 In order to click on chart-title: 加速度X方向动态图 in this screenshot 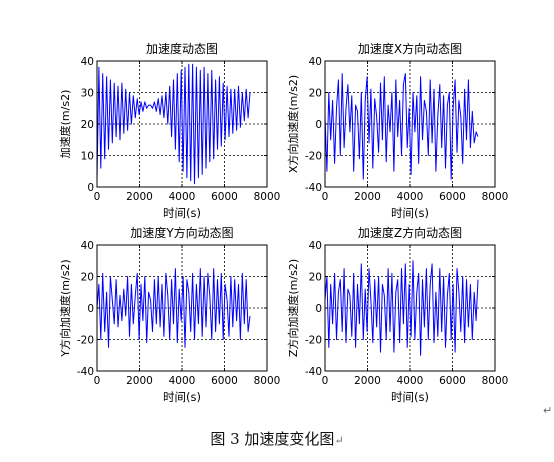, I will do `click(410, 48)`.